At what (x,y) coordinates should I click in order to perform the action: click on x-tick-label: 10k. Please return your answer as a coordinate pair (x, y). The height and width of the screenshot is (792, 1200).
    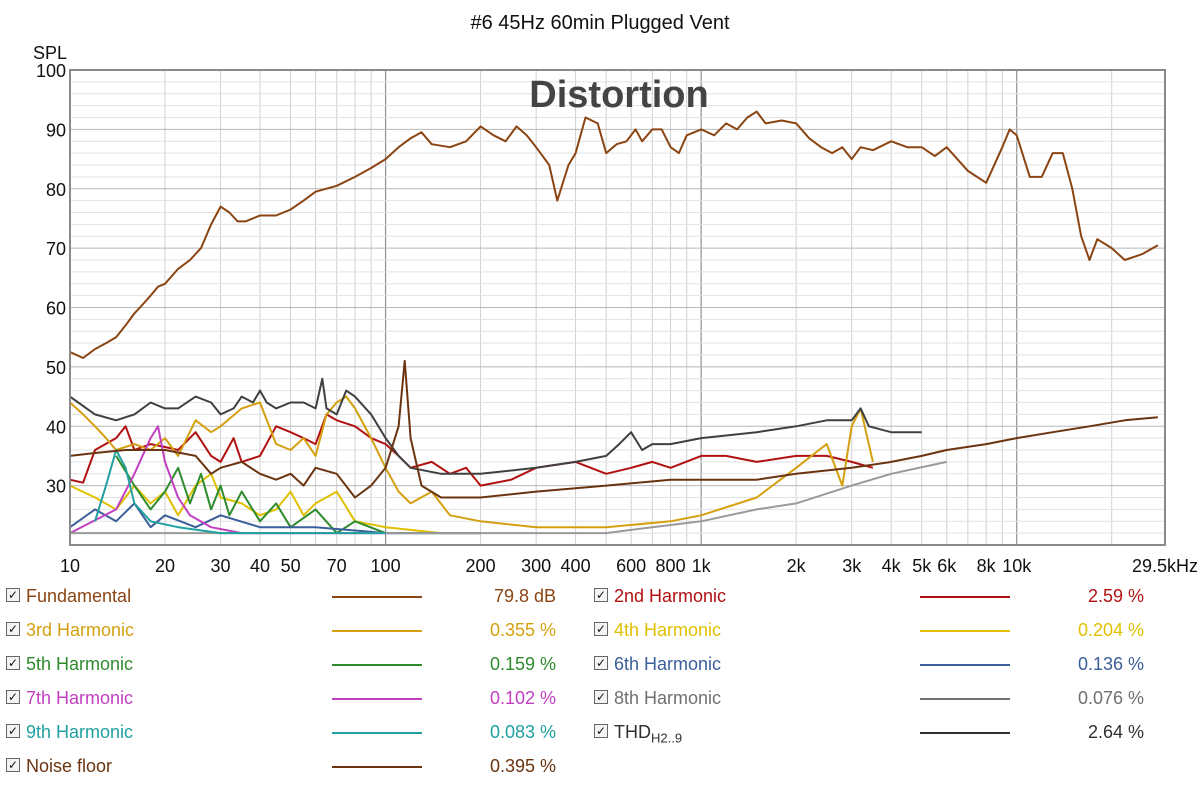
    Looking at the image, I should click on (1017, 566).